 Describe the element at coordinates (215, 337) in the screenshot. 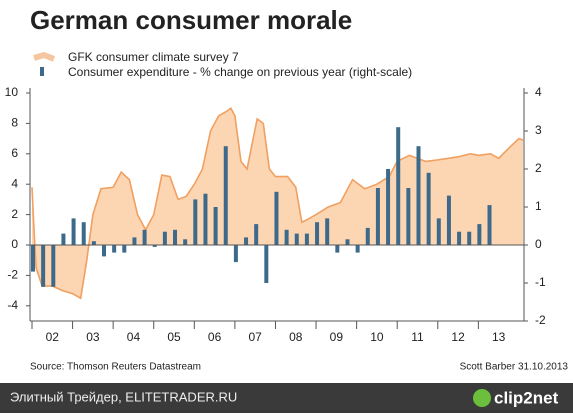

I see `x-tick-label: 06` at that location.